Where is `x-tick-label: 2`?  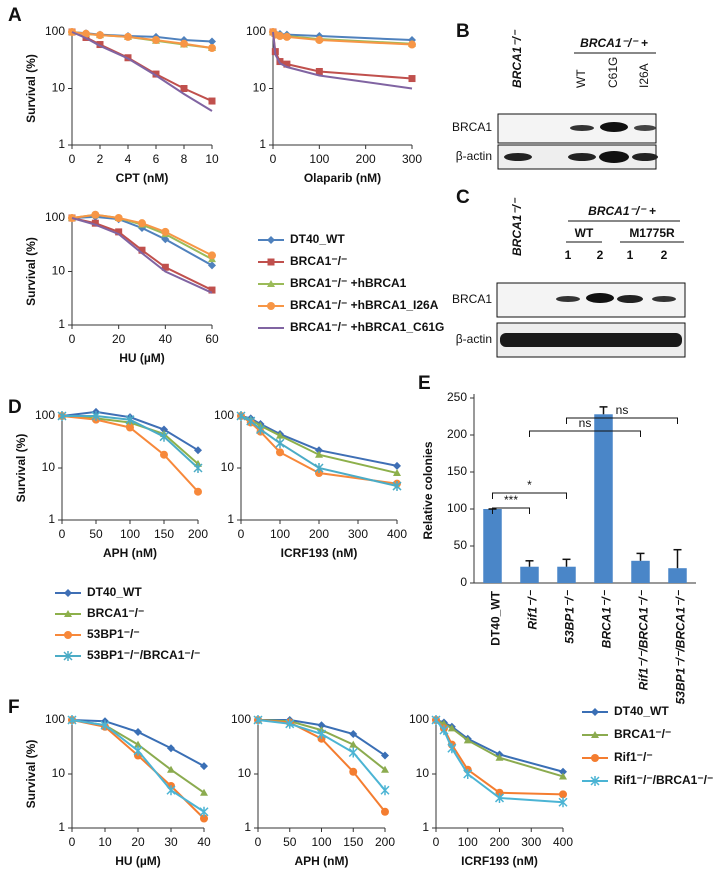 x-tick-label: 2 is located at coordinates (100, 159).